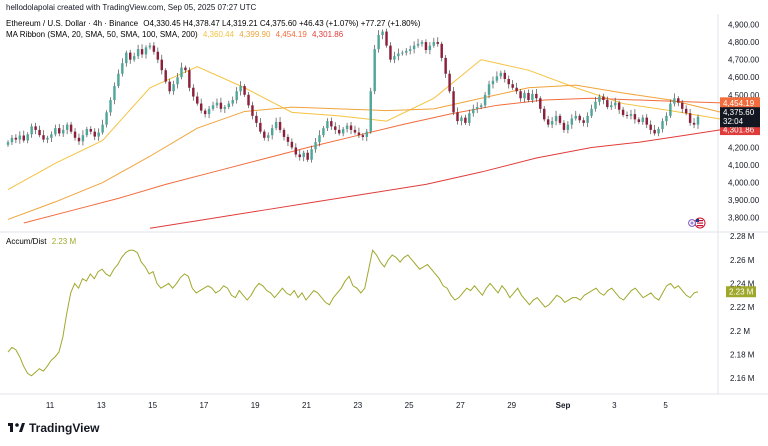  What do you see at coordinates (152, 405) in the screenshot?
I see `time-tick-label: 15` at bounding box center [152, 405].